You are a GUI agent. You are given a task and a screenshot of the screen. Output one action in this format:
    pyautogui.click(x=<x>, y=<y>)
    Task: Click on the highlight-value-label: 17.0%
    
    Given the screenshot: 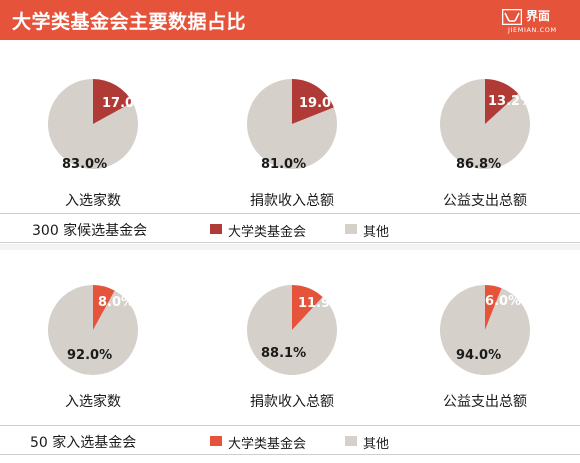 What is the action you would take?
    pyautogui.click(x=125, y=103)
    